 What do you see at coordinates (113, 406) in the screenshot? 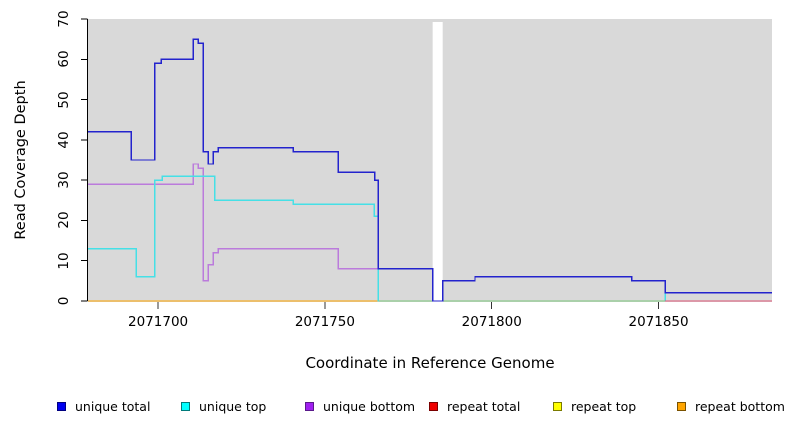
I see `legend-label: unique total` at bounding box center [113, 406].